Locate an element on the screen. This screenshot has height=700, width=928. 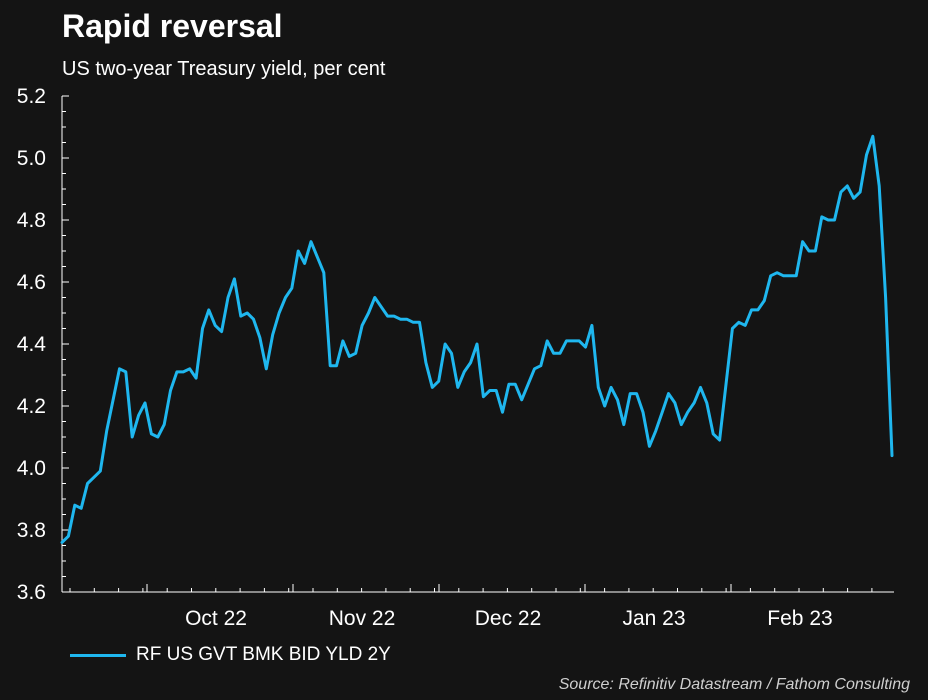
y-tick-label: 5.0 is located at coordinates (31, 158).